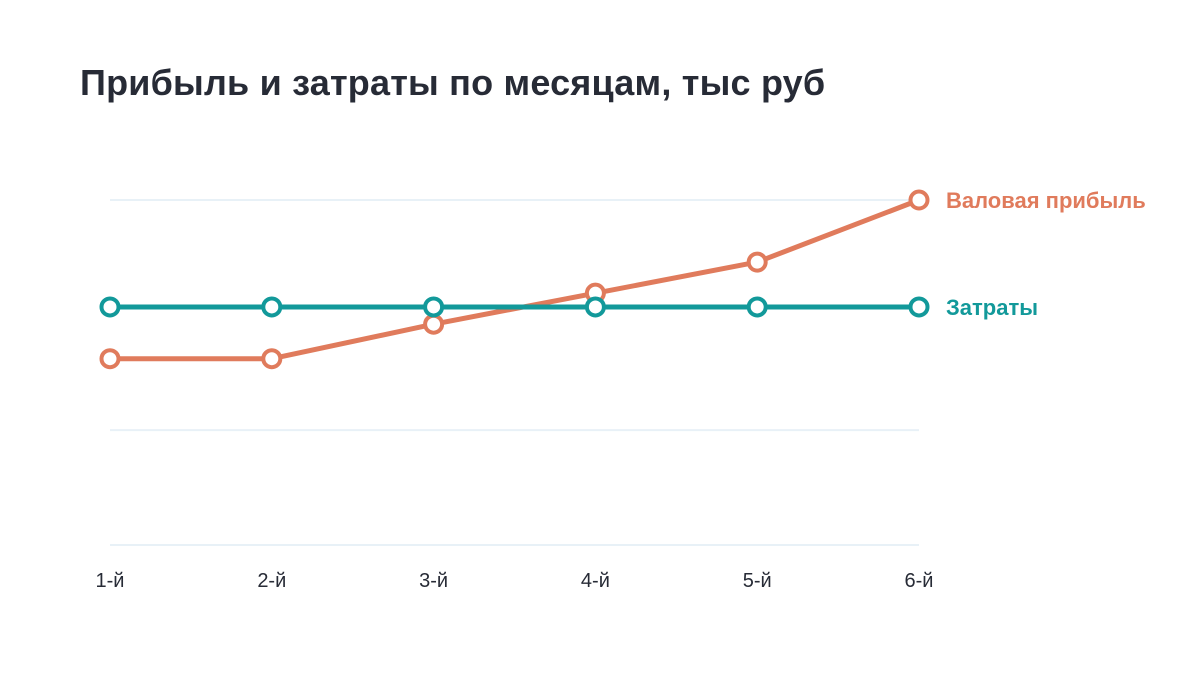 The image size is (1200, 675). What do you see at coordinates (568, 307) in the screenshot?
I see `series-1: Затраты` at bounding box center [568, 307].